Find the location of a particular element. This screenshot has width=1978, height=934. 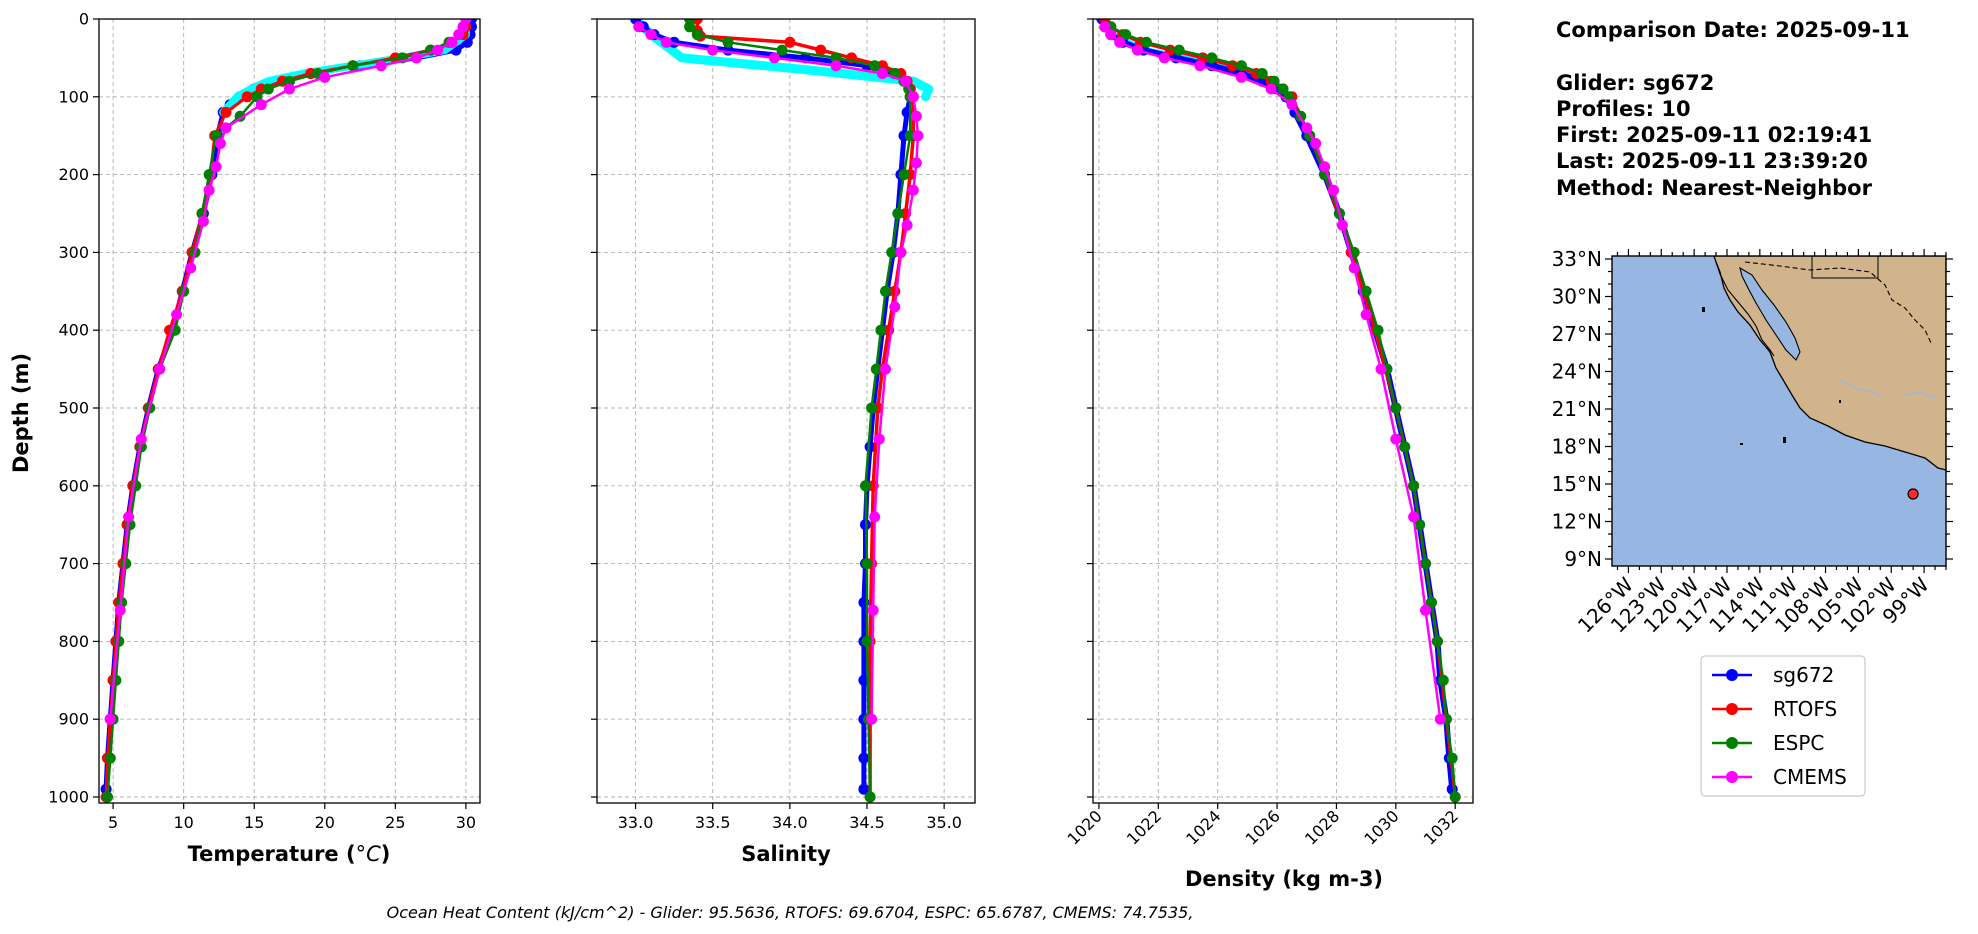

map-lat-label: 33°N is located at coordinates (1577, 259).